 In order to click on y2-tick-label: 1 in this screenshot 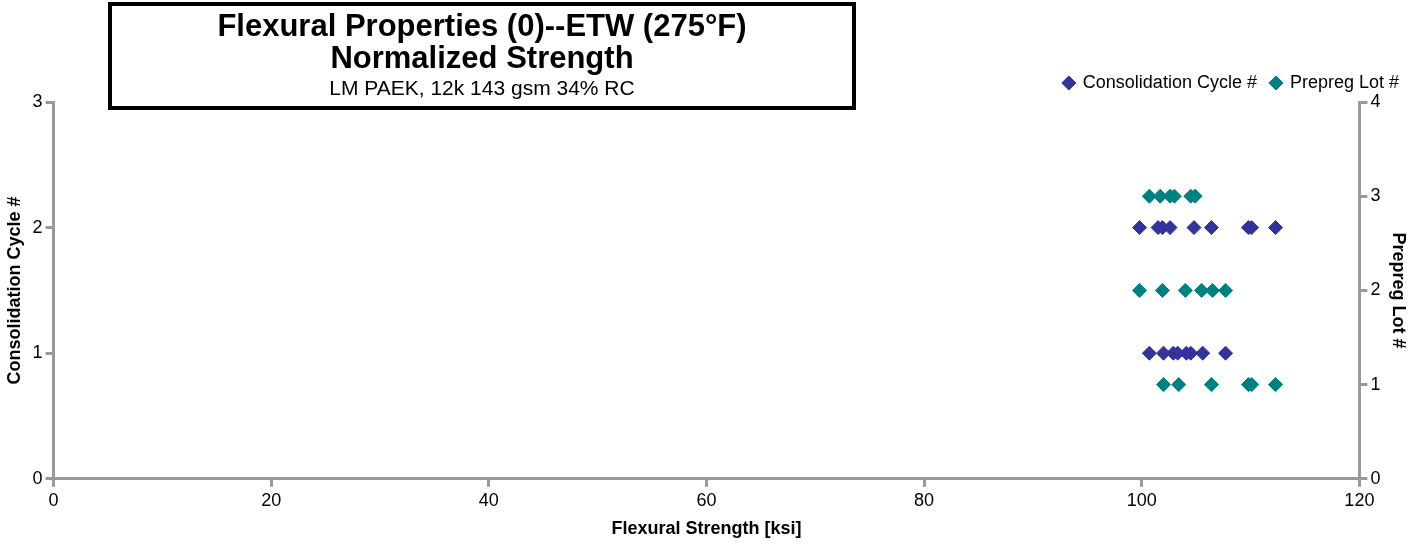, I will do `click(1375, 383)`.